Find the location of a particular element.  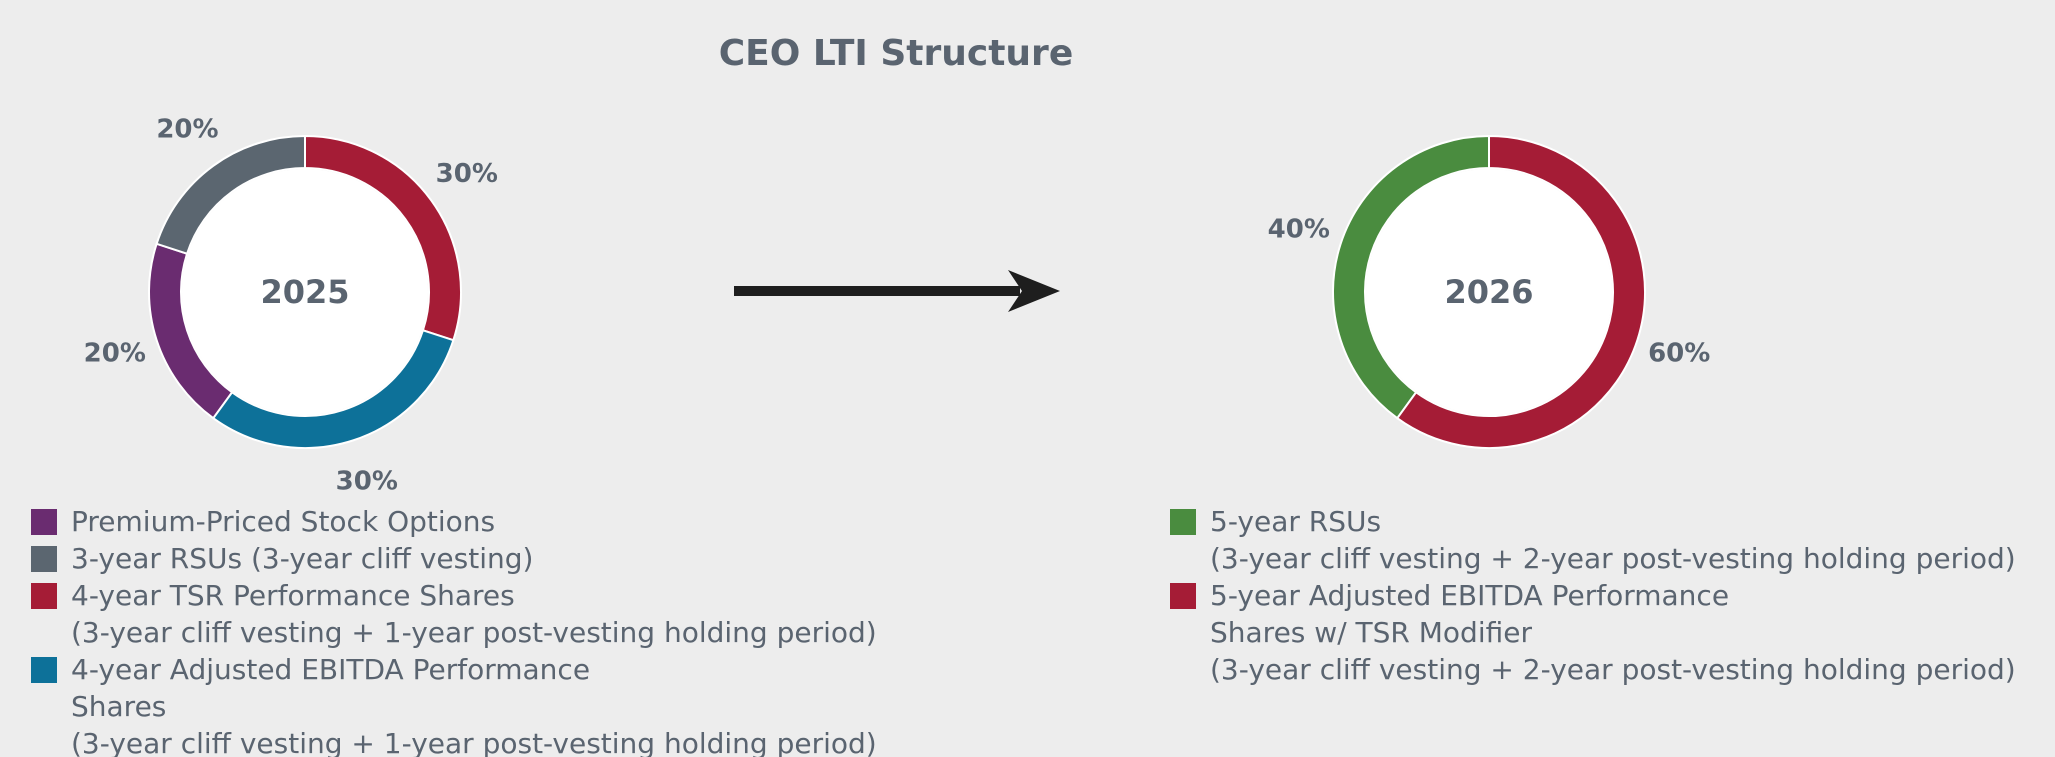

value-label: 60% is located at coordinates (1679, 353).